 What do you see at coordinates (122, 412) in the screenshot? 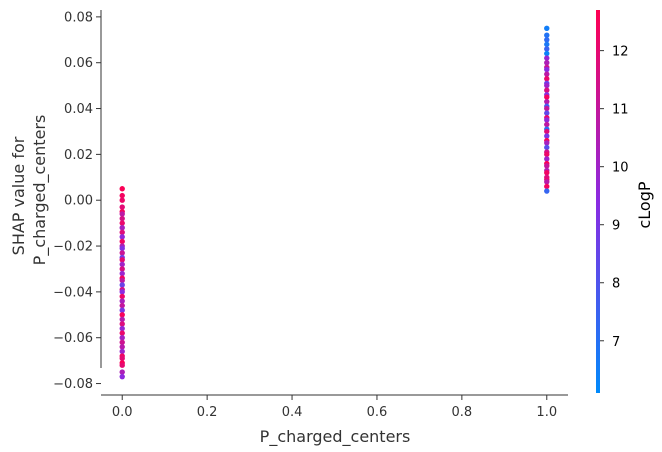
I see `x-tick-label: 0.0` at bounding box center [122, 412].